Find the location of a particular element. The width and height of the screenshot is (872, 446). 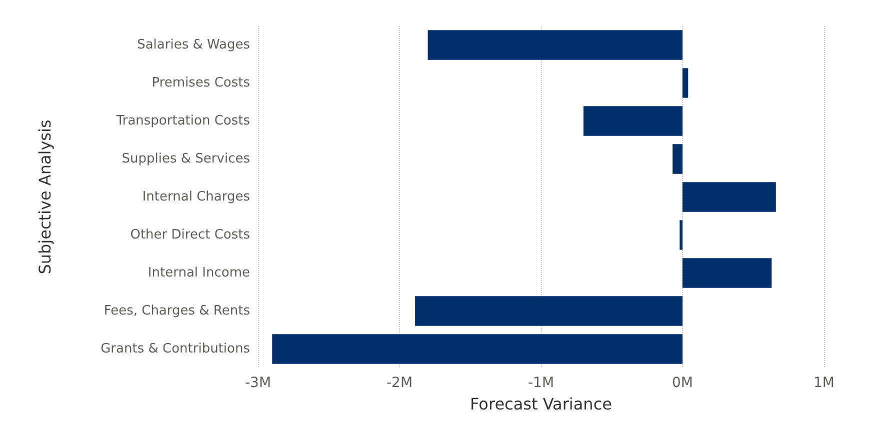

y-tick-label: Transportation Costs is located at coordinates (182, 121).